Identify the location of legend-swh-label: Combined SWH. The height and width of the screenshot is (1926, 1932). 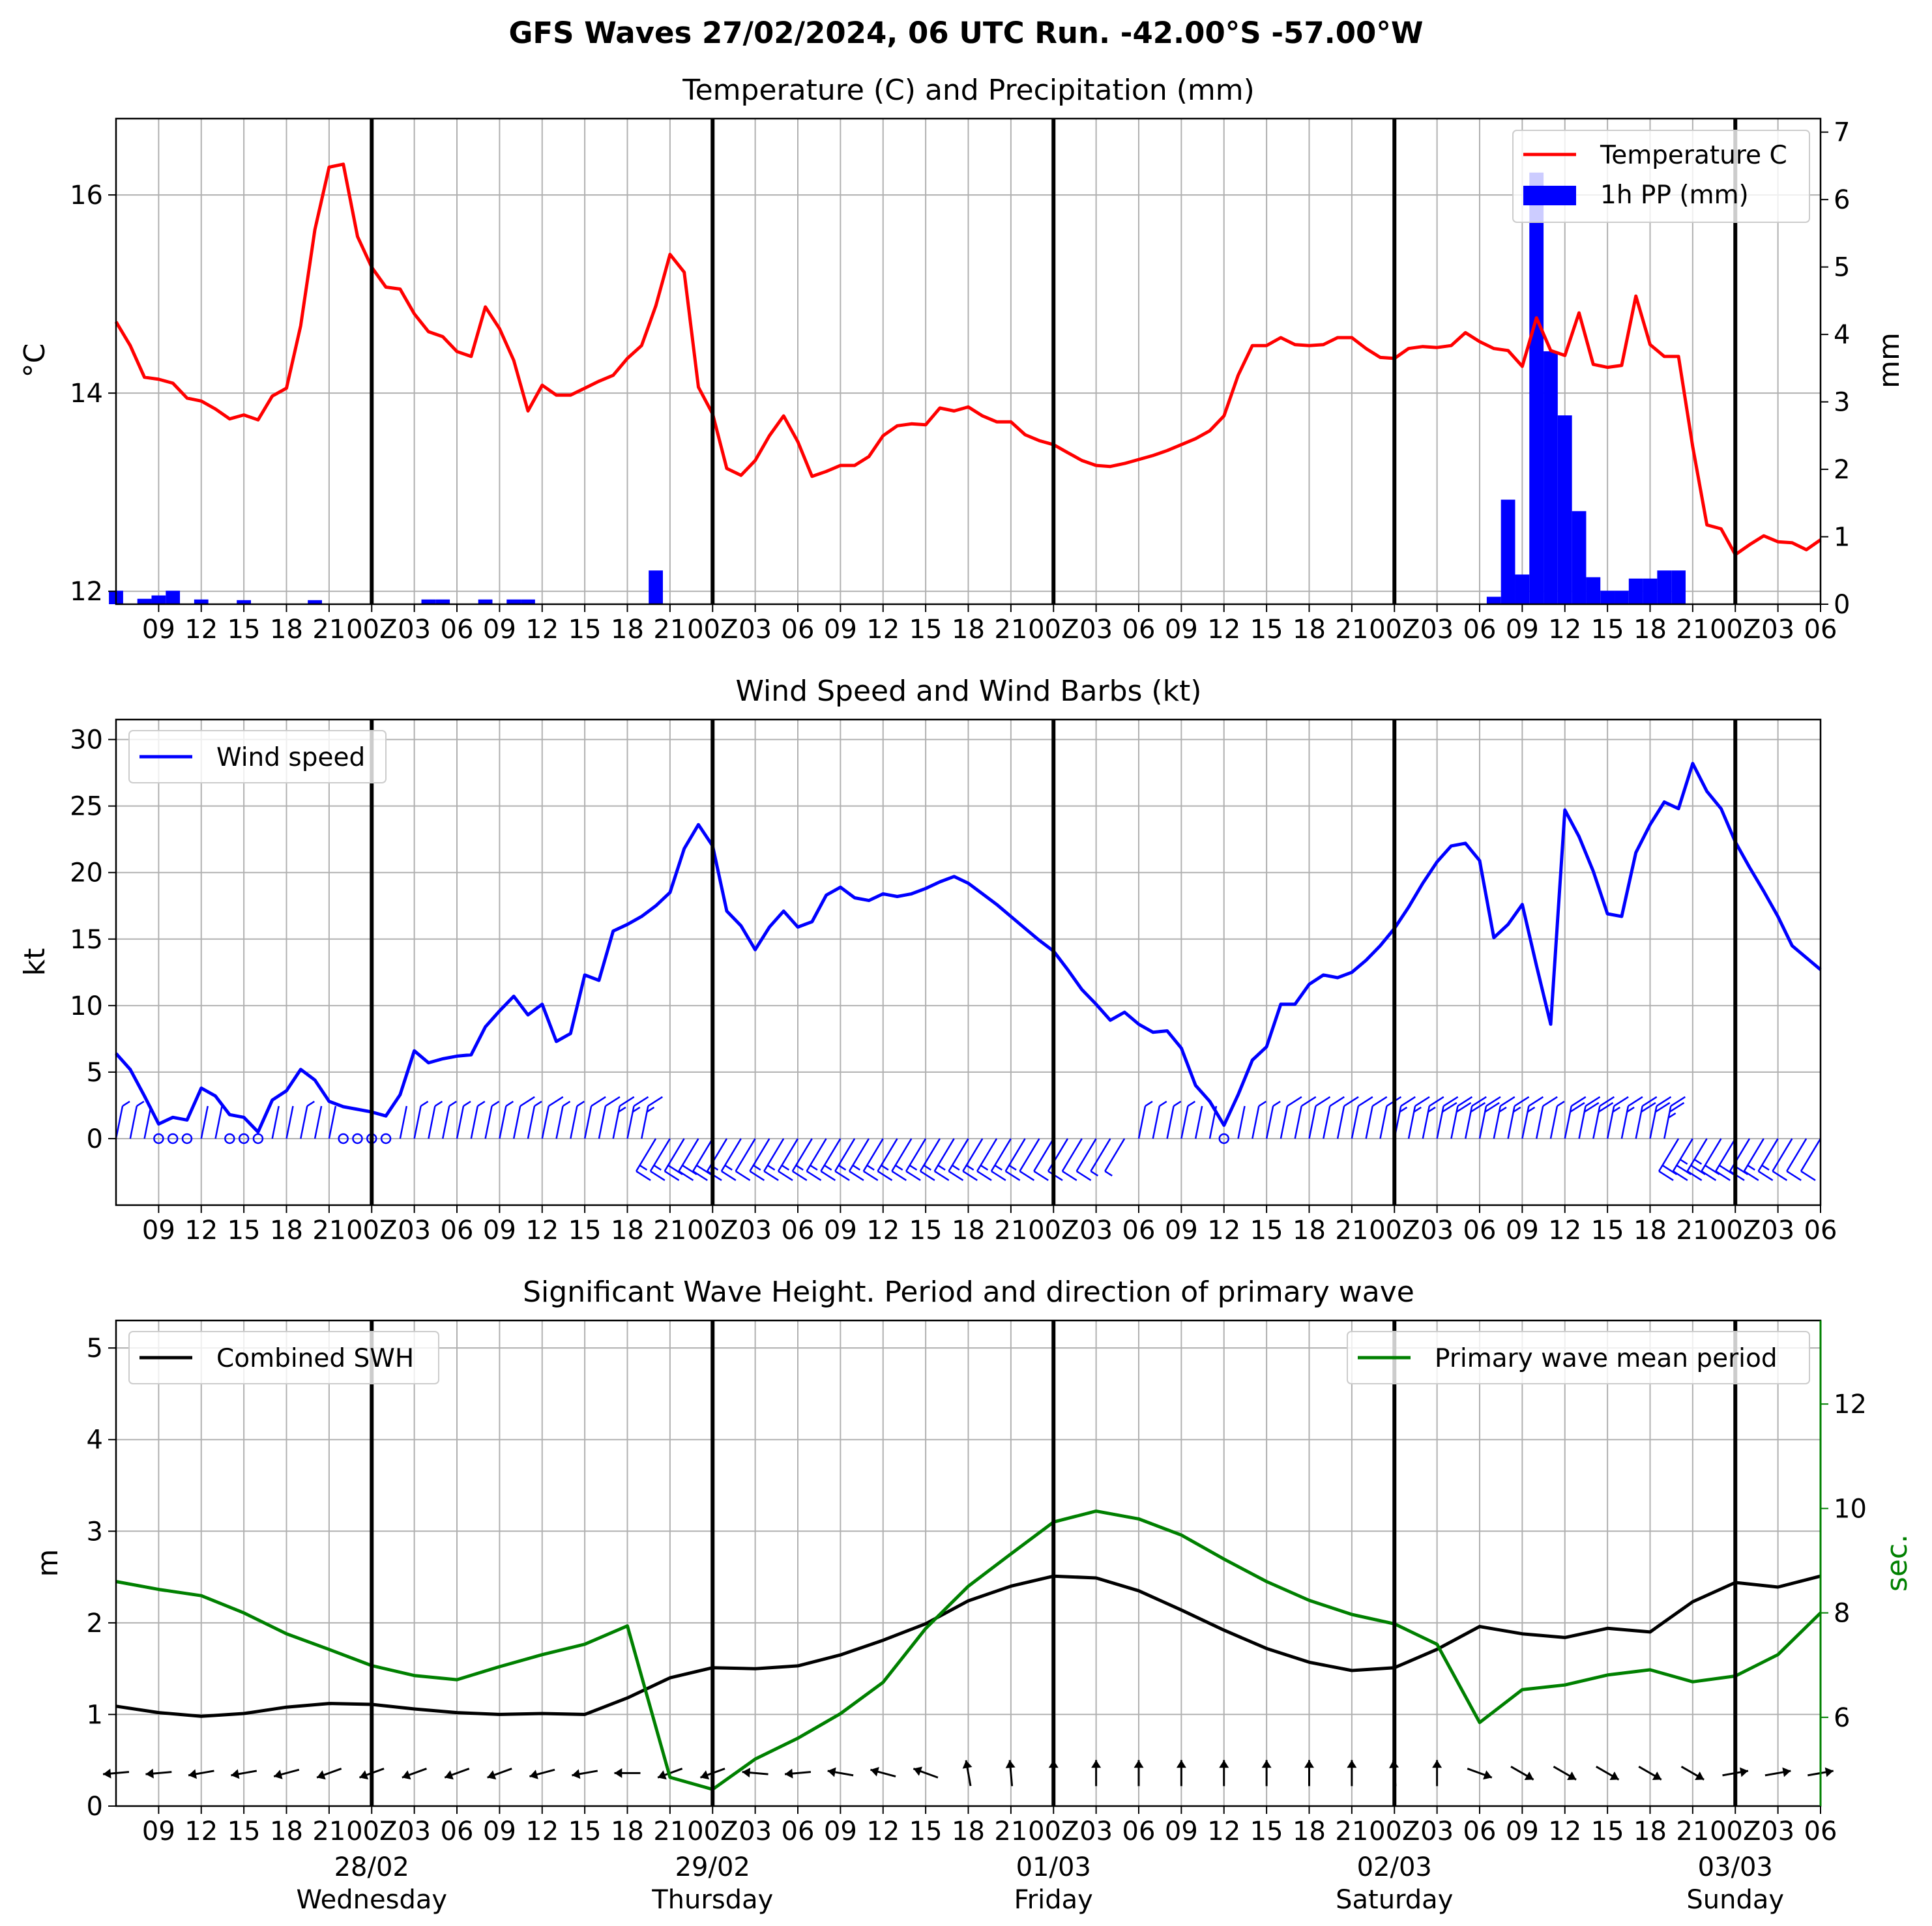
(315, 1358).